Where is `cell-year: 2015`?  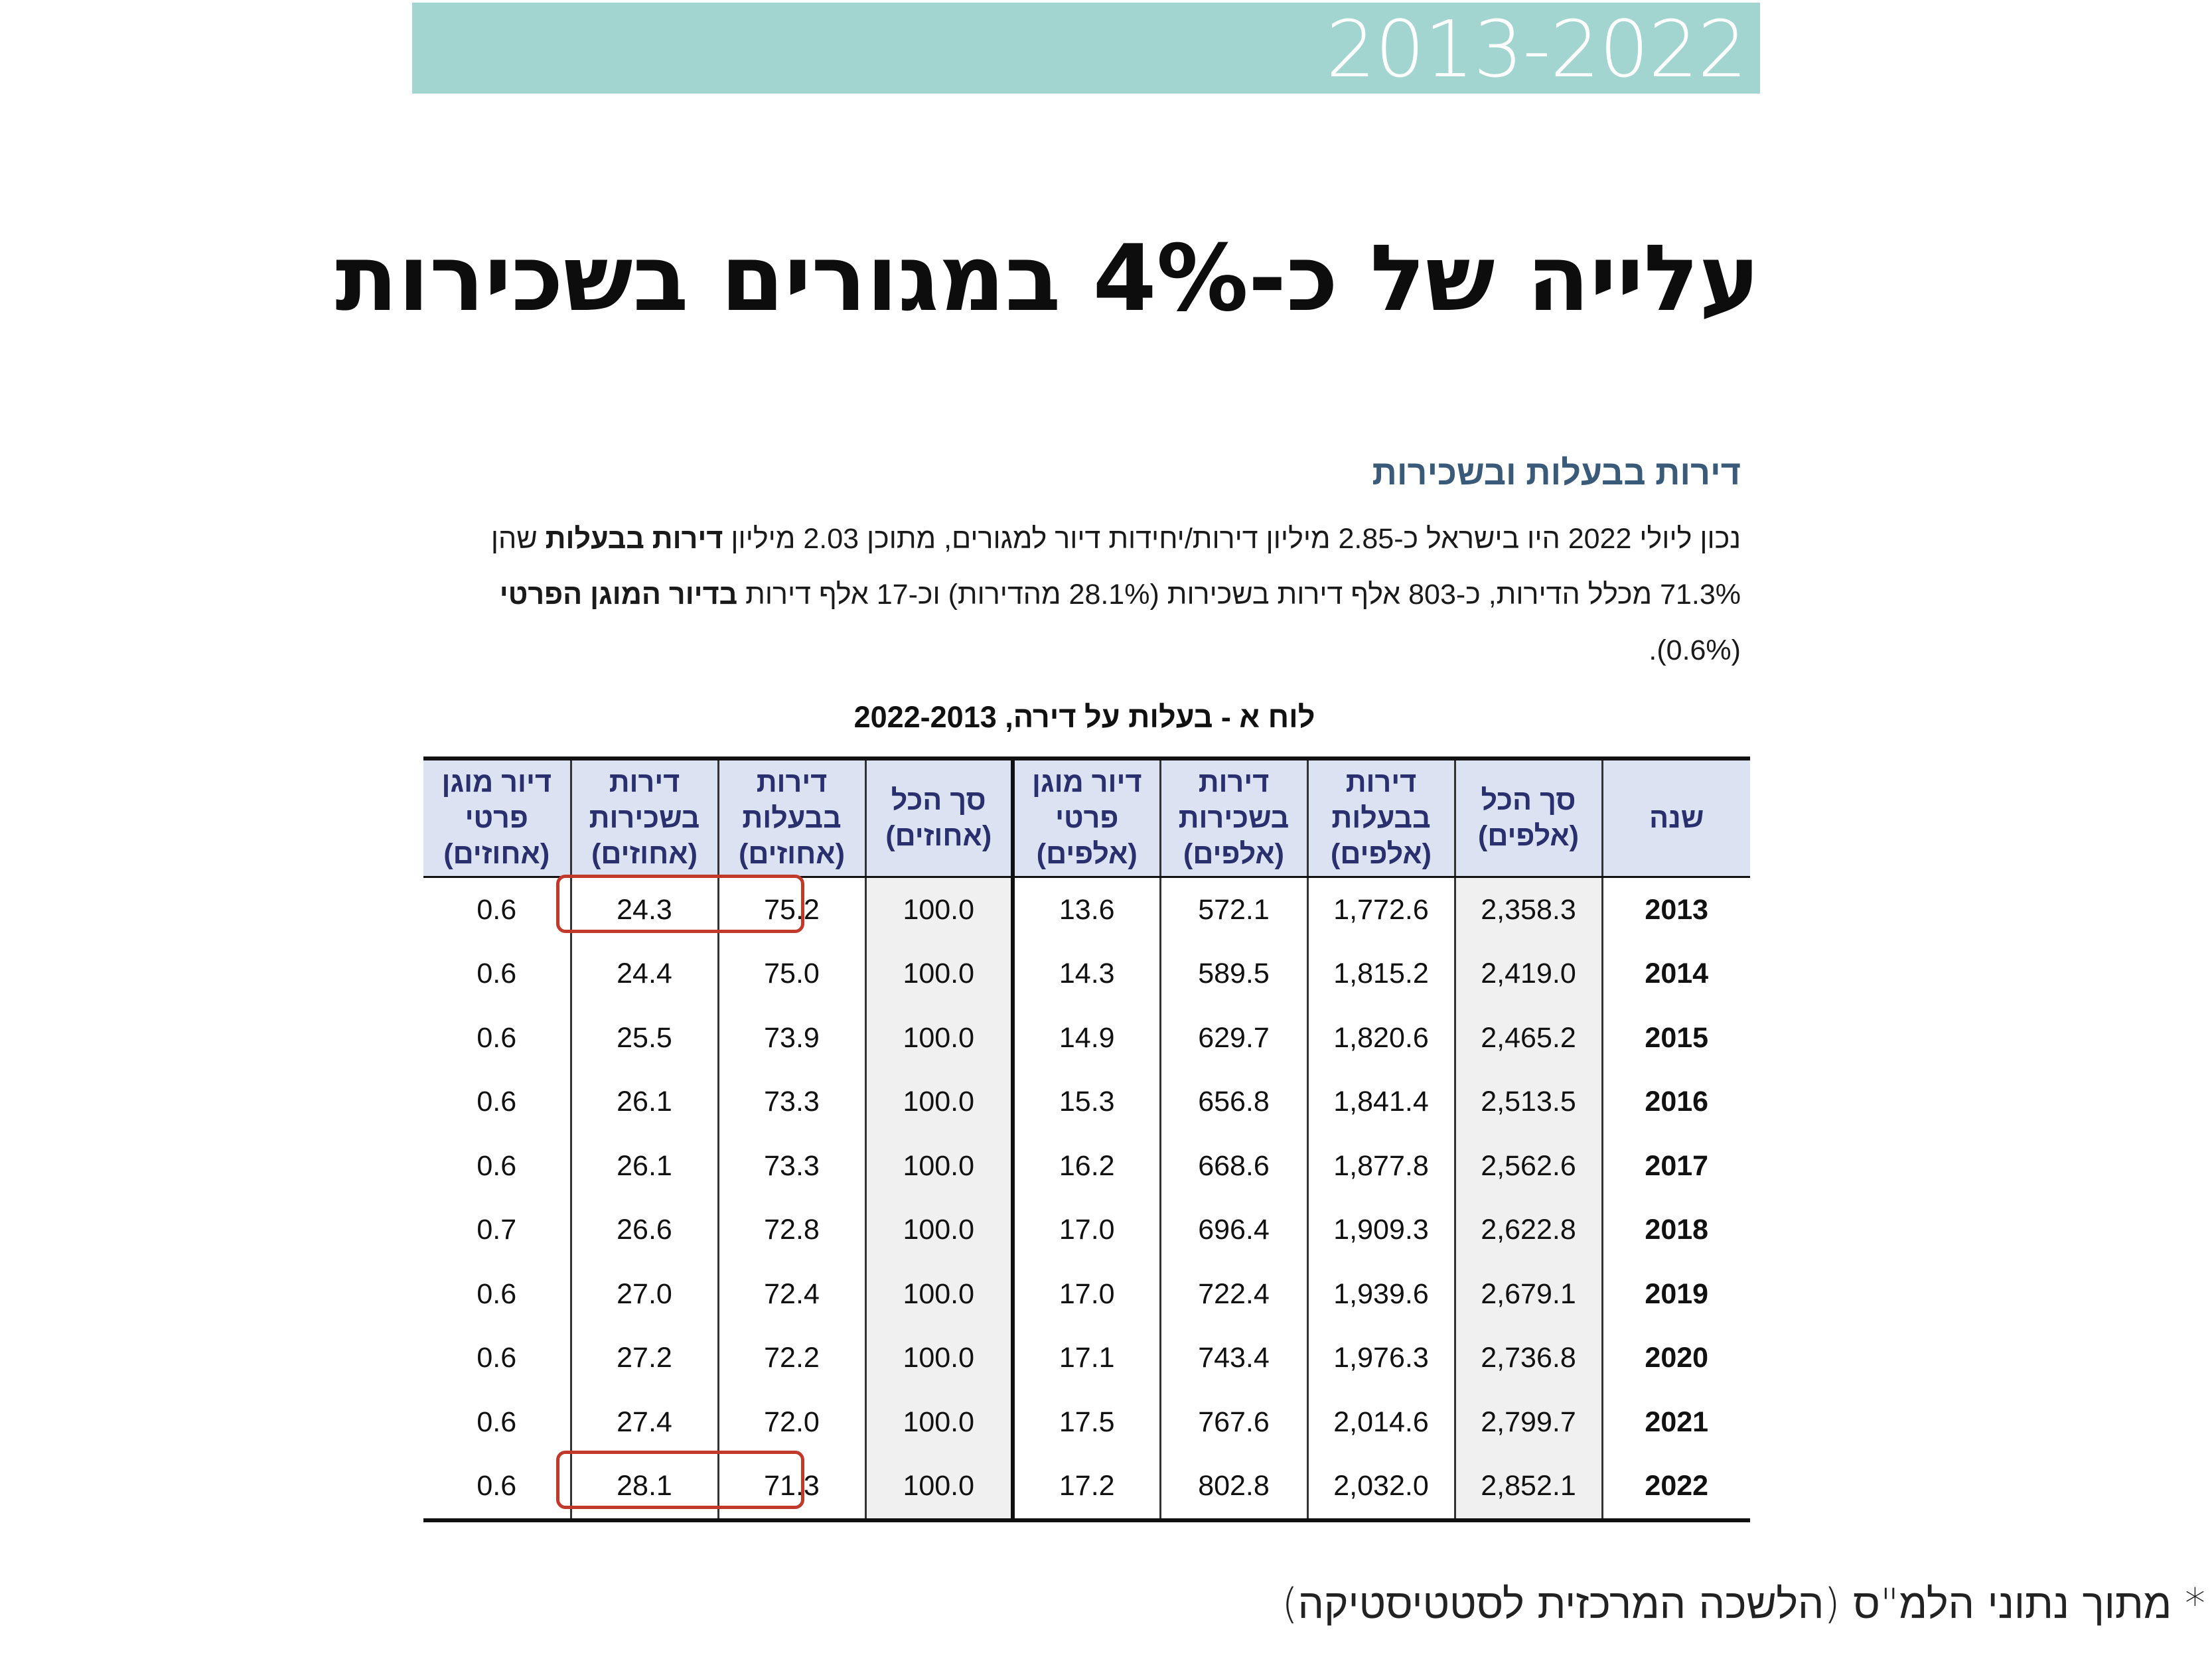 cell-year: 2015 is located at coordinates (1675, 1038).